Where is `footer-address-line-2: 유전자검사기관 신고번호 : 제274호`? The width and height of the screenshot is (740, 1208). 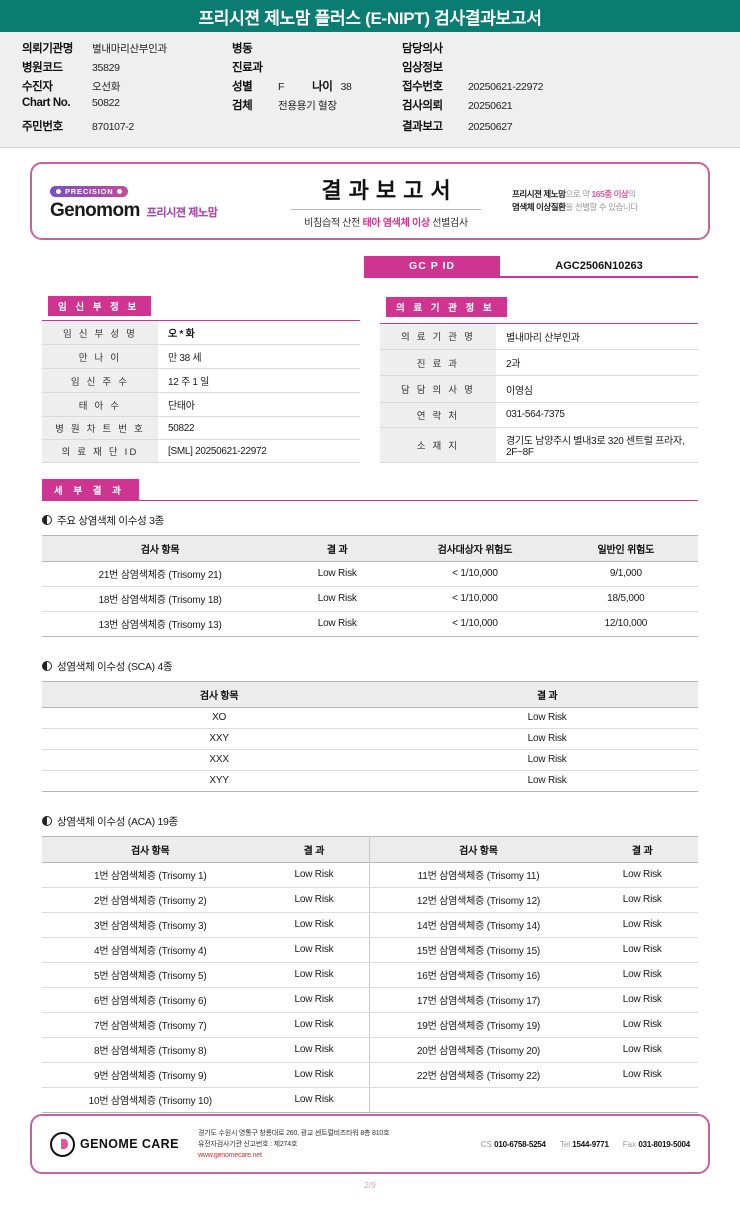
footer-address-line-2: 유전자검사기관 신고번호 : 제274호 is located at coordinates (248, 1144).